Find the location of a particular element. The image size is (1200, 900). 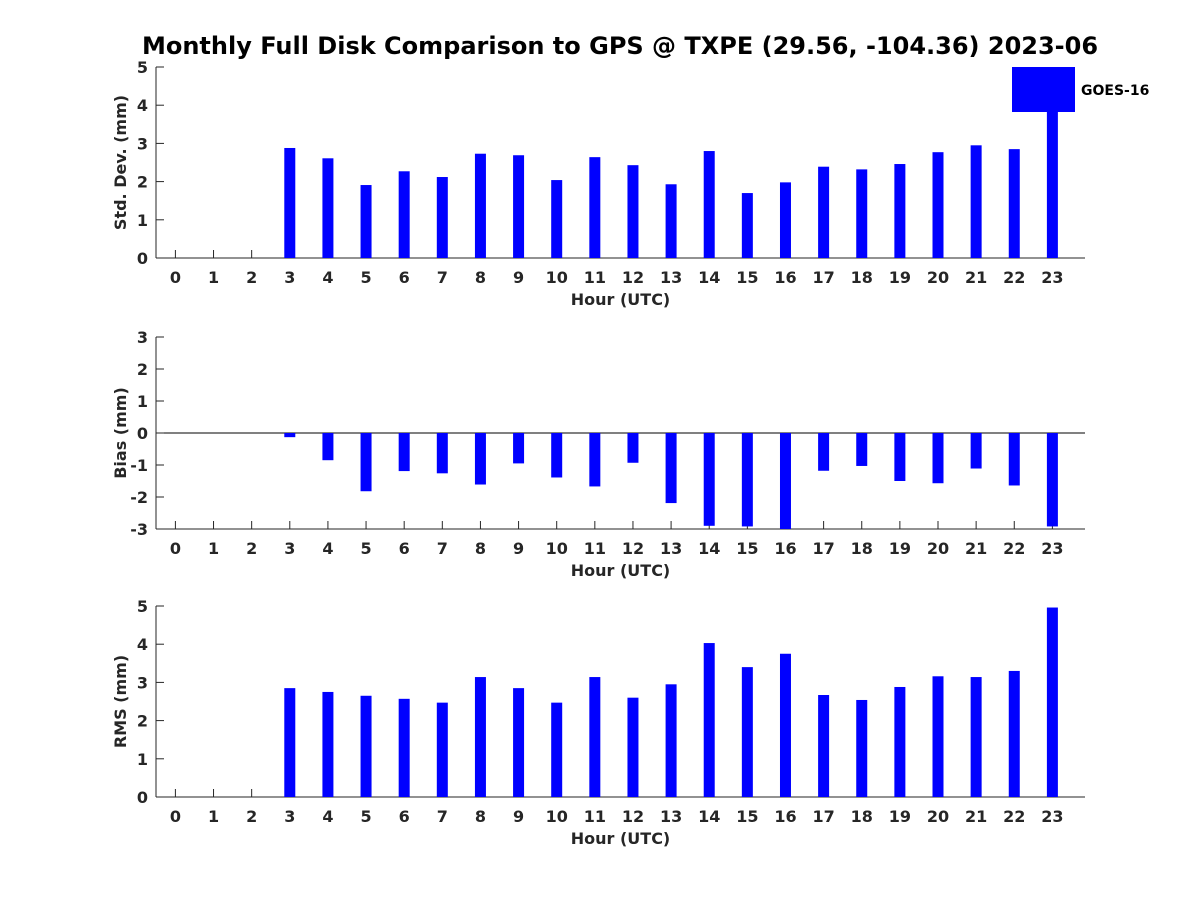

y-tick-label: -3 is located at coordinates (139, 529).